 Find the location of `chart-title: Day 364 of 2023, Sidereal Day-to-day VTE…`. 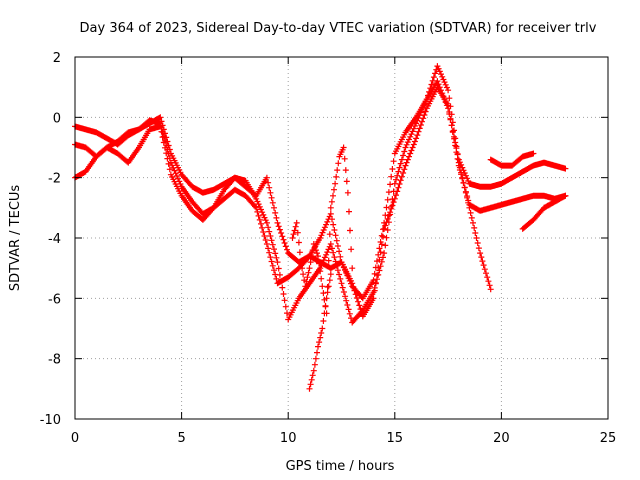

chart-title: Day 364 of 2023, Sidereal Day-to-day VTE… is located at coordinates (338, 28).